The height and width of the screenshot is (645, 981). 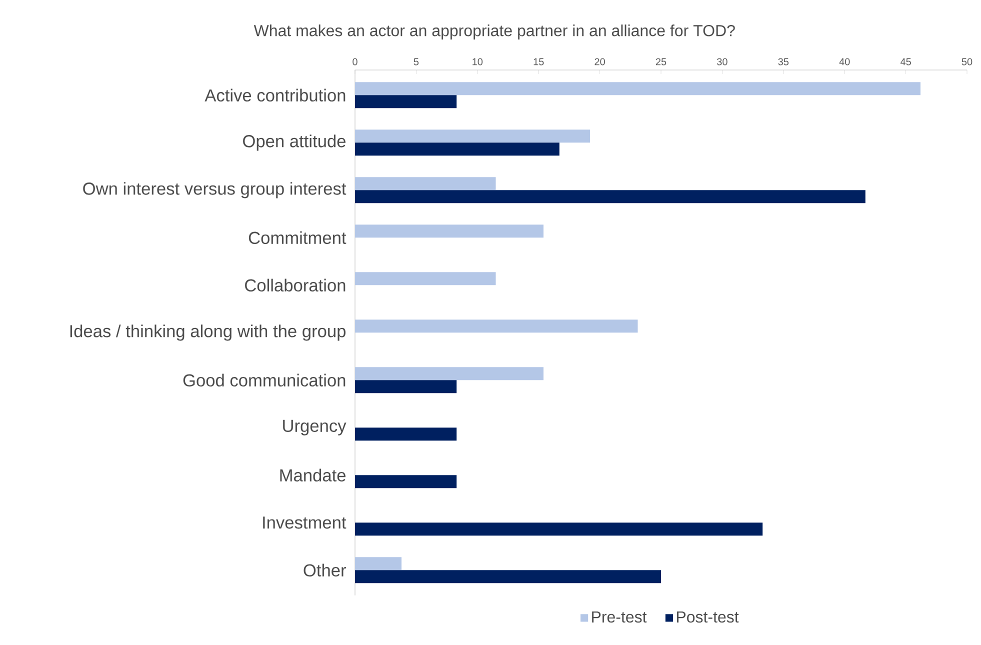 What do you see at coordinates (325, 570) in the screenshot?
I see `y-tick-label: Other` at bounding box center [325, 570].